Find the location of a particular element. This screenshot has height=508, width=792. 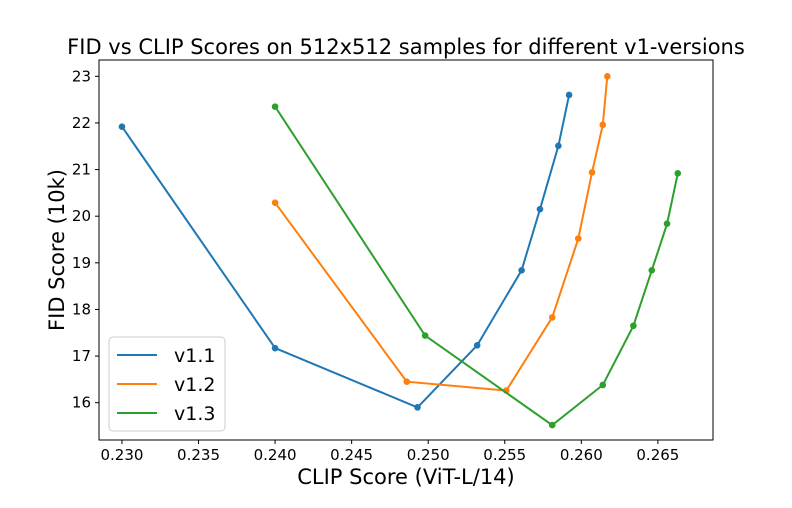

x-tick-label: 0.265 is located at coordinates (657, 455).